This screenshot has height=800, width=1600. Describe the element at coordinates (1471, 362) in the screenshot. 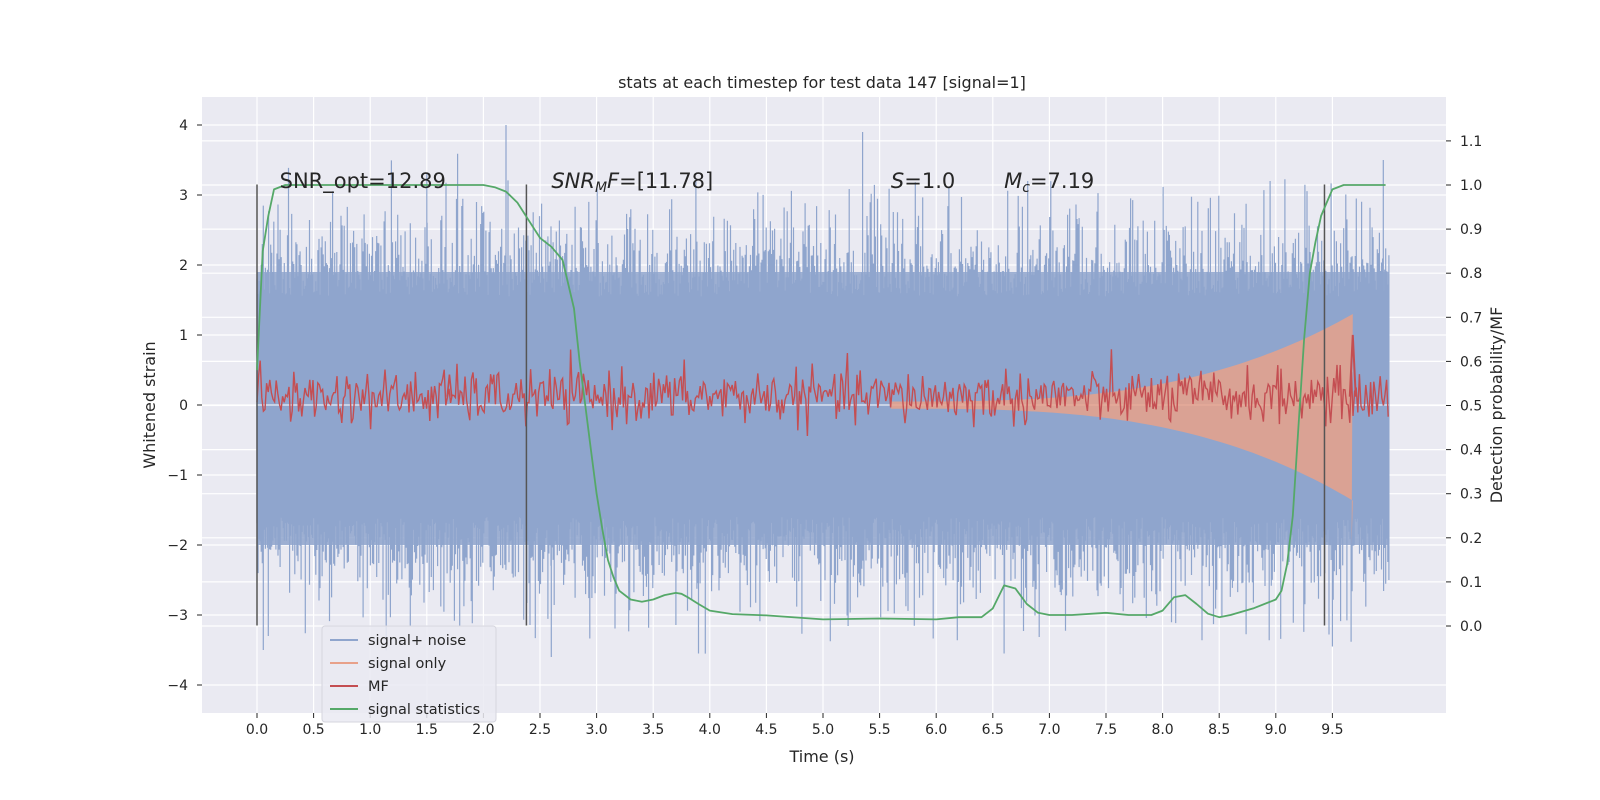

I see `y-right-tick-label: 0.6` at that location.